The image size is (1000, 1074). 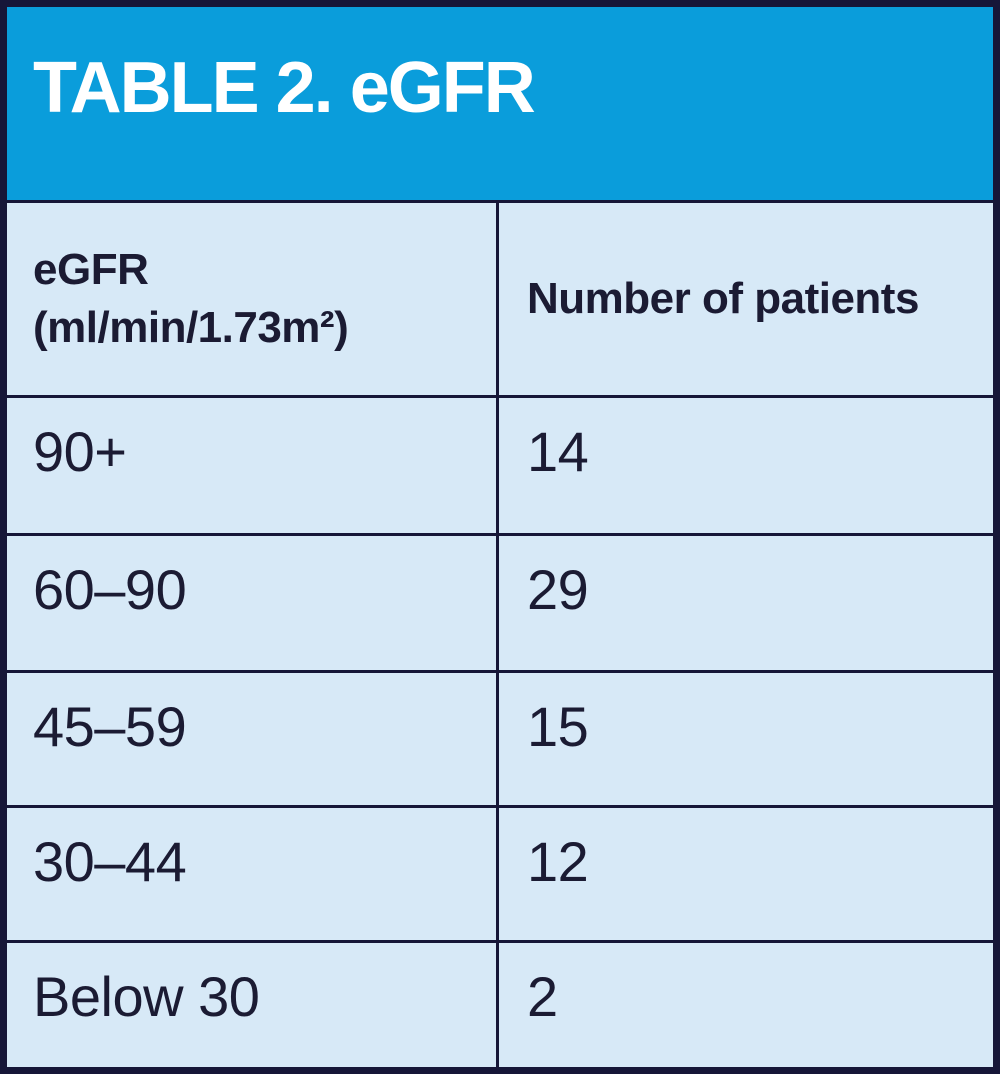 I want to click on egfr-range-cell: 90+, so click(x=253, y=465).